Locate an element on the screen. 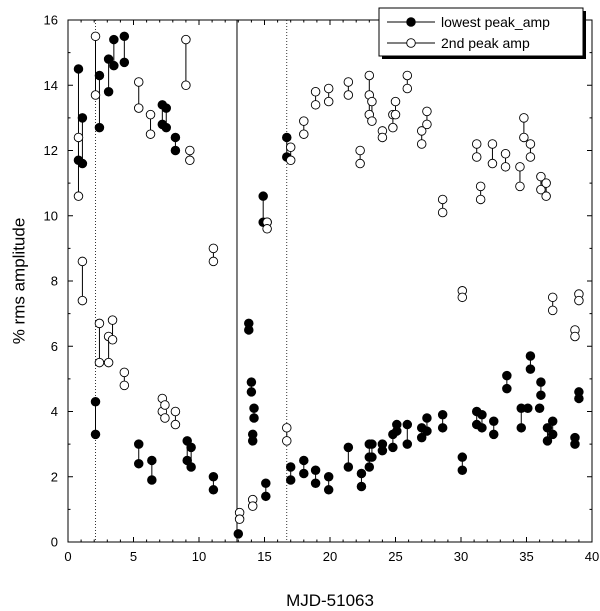 The image size is (600, 611). y-tick-label: 16 is located at coordinates (51, 20).